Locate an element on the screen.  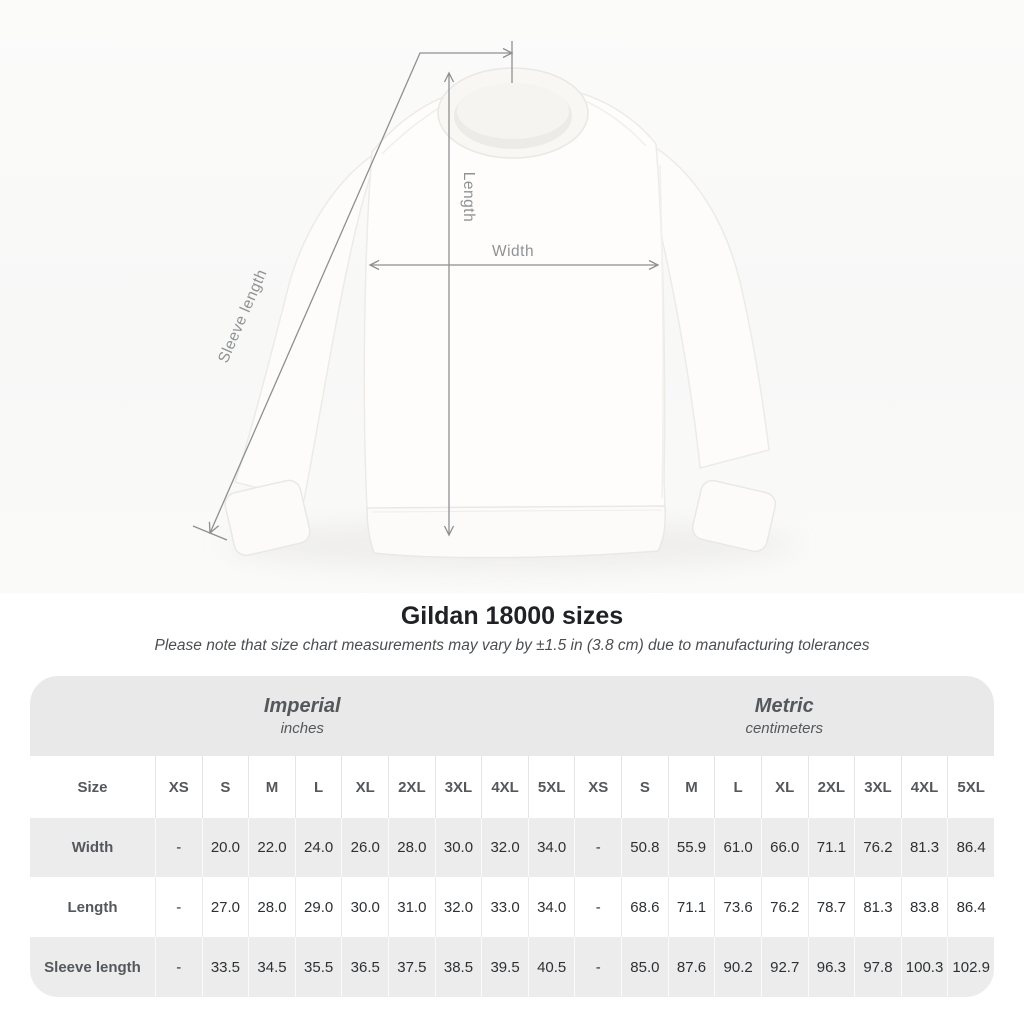
value-cell: 39.5 is located at coordinates (504, 967).